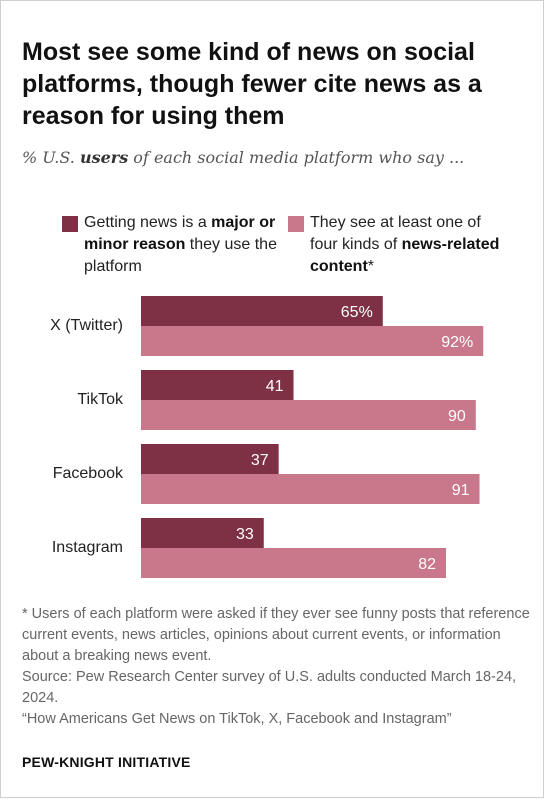  Describe the element at coordinates (86, 325) in the screenshot. I see `category-label: X (Twitter)` at that location.